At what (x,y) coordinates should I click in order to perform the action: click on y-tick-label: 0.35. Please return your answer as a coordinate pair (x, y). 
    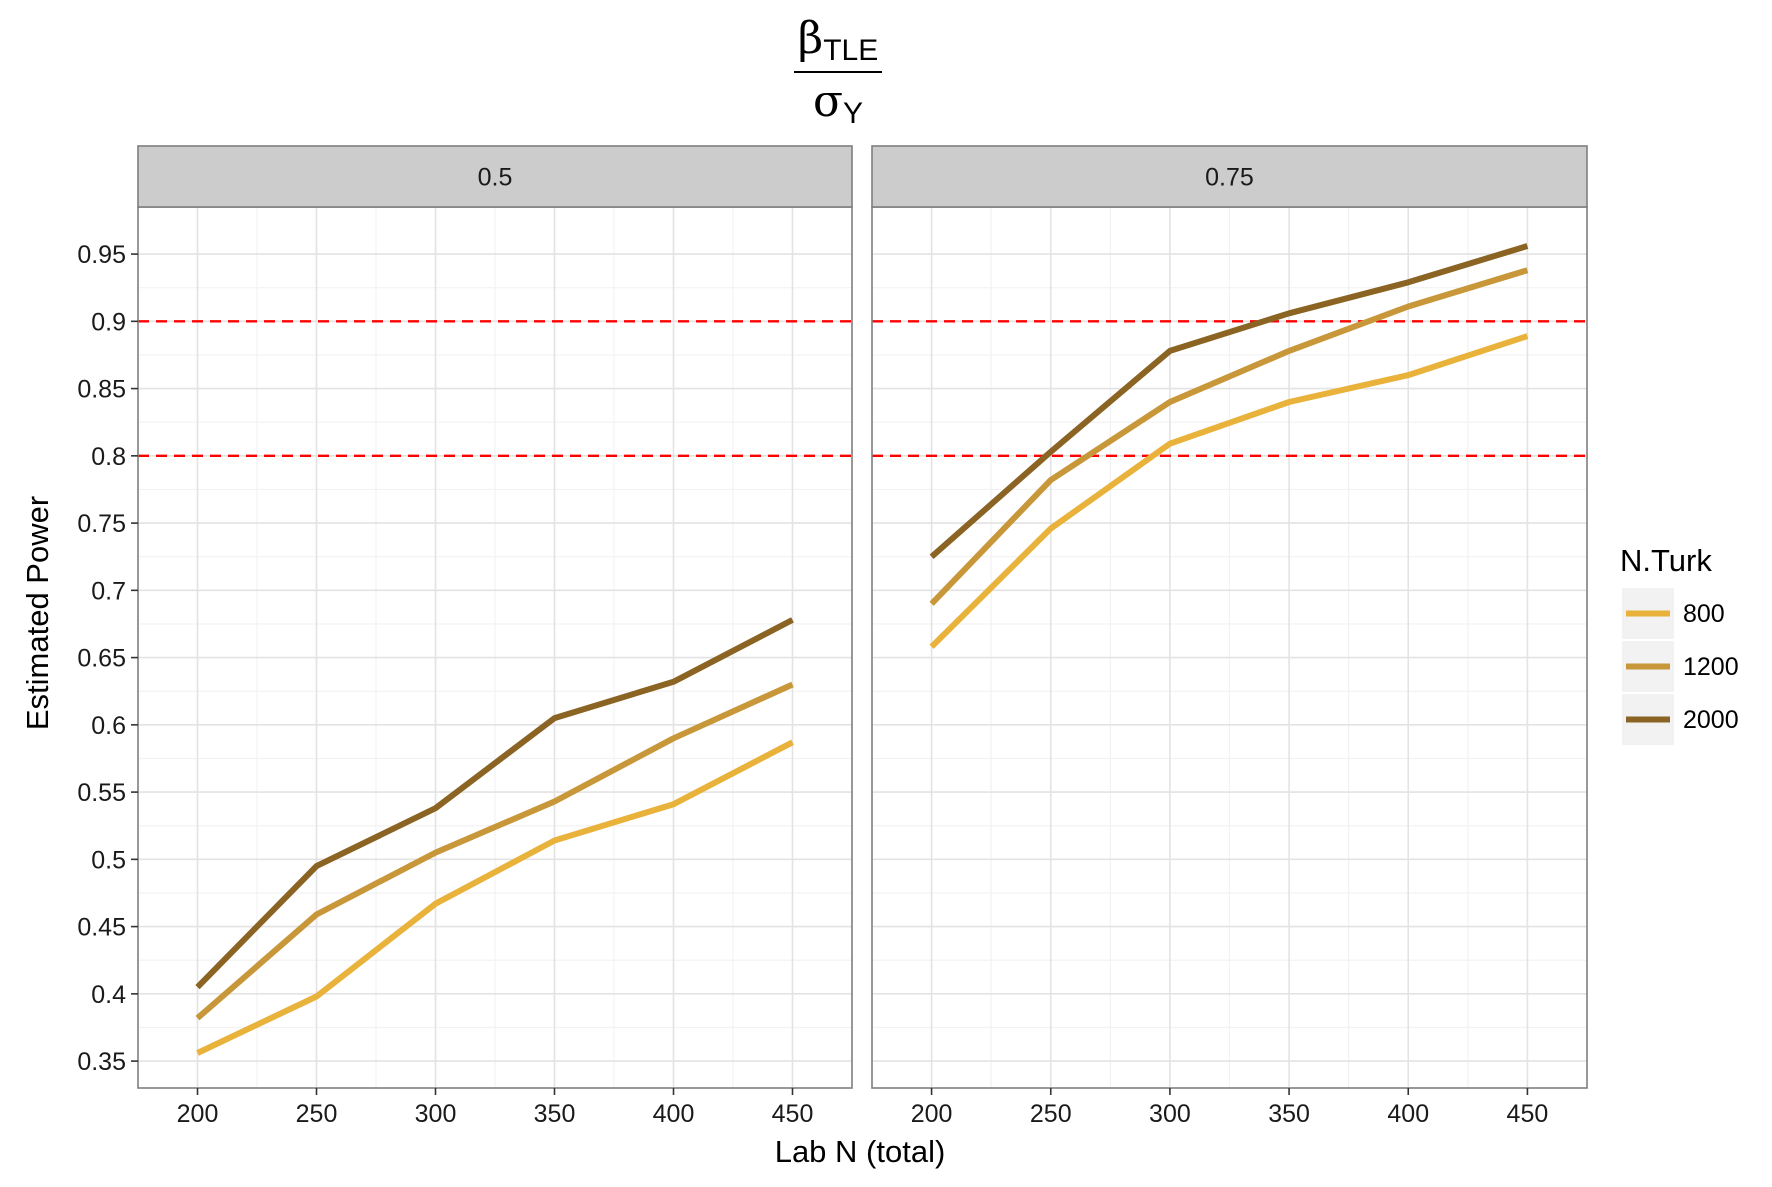
    Looking at the image, I should click on (101, 1062).